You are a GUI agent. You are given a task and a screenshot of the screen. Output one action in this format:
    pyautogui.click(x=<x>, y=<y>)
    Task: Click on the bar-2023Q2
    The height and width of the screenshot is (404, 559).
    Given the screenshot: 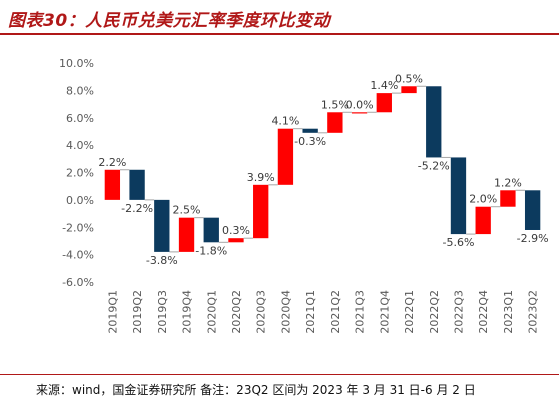 What is the action you would take?
    pyautogui.click(x=532, y=210)
    